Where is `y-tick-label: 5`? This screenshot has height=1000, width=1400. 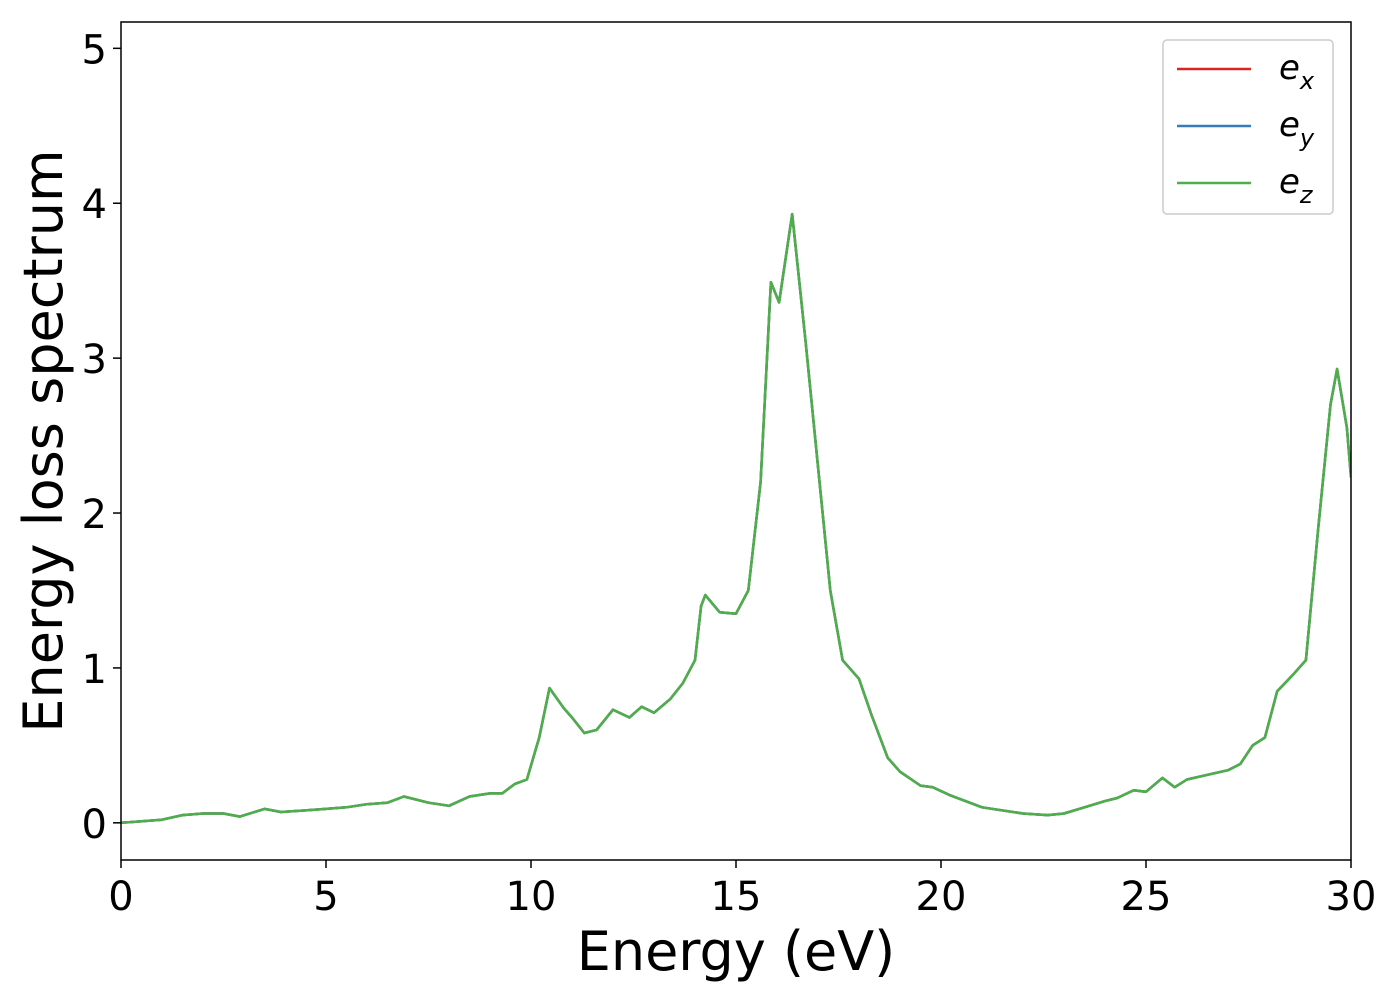 y-tick-label: 5 is located at coordinates (94, 50).